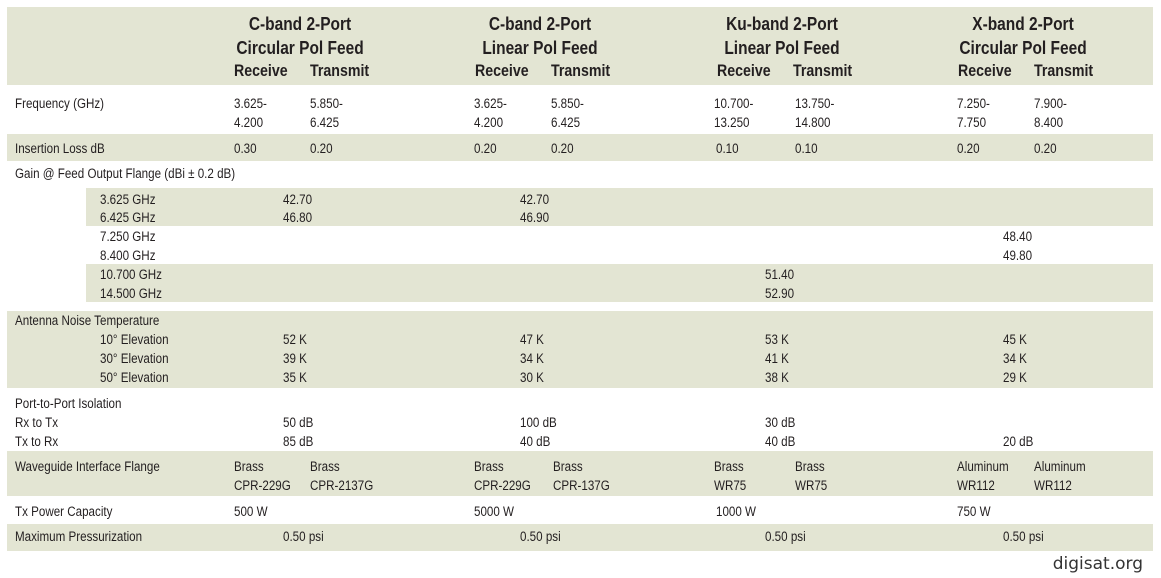  Describe the element at coordinates (780, 274) in the screenshot. I see `cell: 51.40` at that location.